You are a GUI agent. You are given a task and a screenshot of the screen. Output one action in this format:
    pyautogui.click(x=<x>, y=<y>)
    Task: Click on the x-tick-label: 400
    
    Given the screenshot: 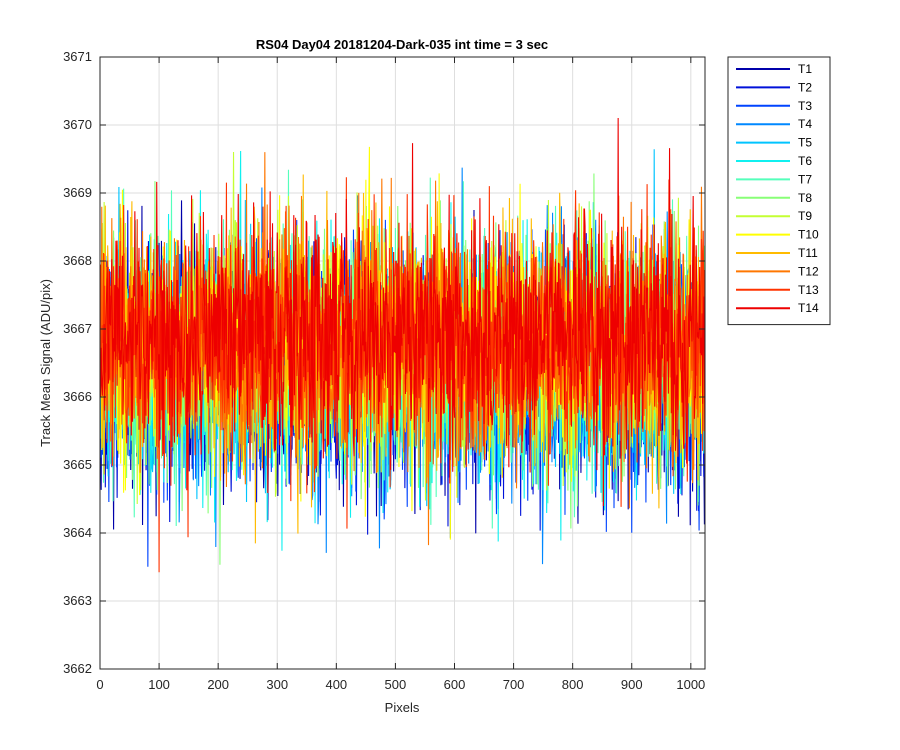 What is the action you would take?
    pyautogui.click(x=336, y=684)
    